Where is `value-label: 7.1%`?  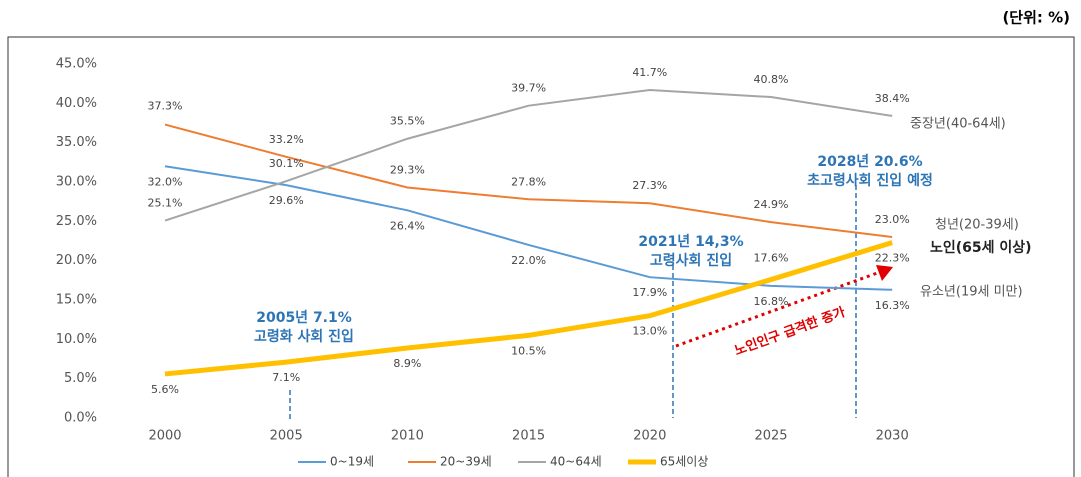 value-label: 7.1% is located at coordinates (286, 377).